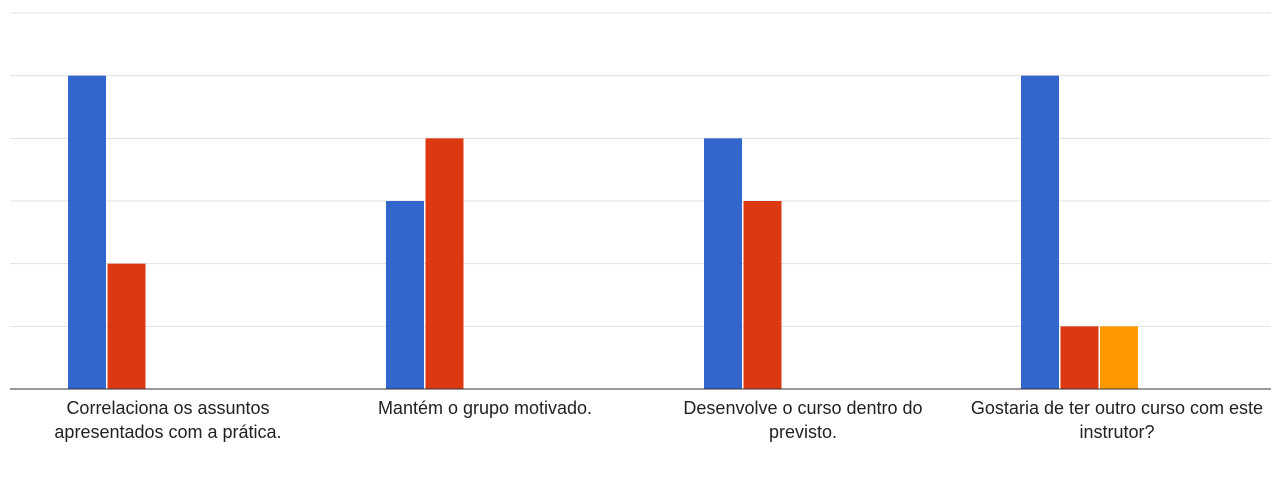 Image resolution: width=1271 pixels, height=487 pixels. What do you see at coordinates (485, 408) in the screenshot?
I see `category-label-2: Mantém o grupo motivado.` at bounding box center [485, 408].